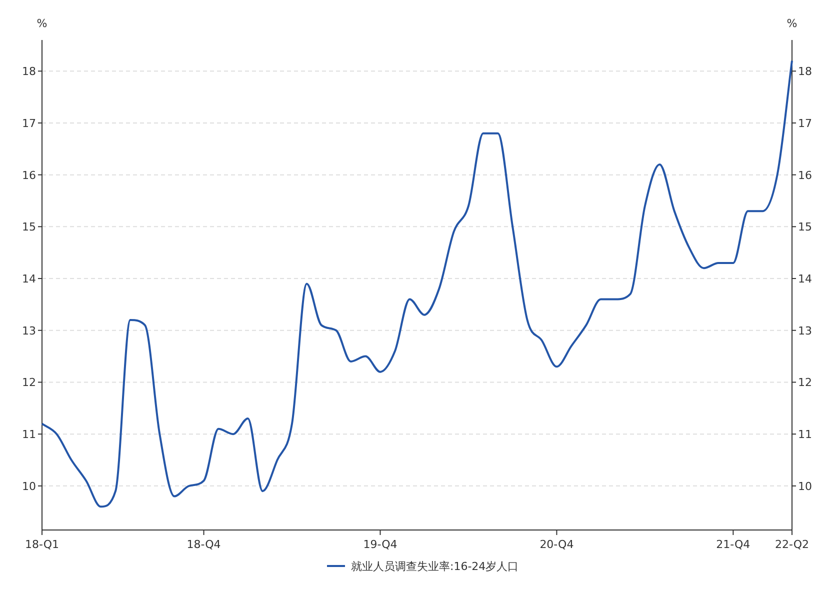 The height and width of the screenshot is (596, 832). What do you see at coordinates (805, 331) in the screenshot?
I see `y2-tick-label: 13` at bounding box center [805, 331].